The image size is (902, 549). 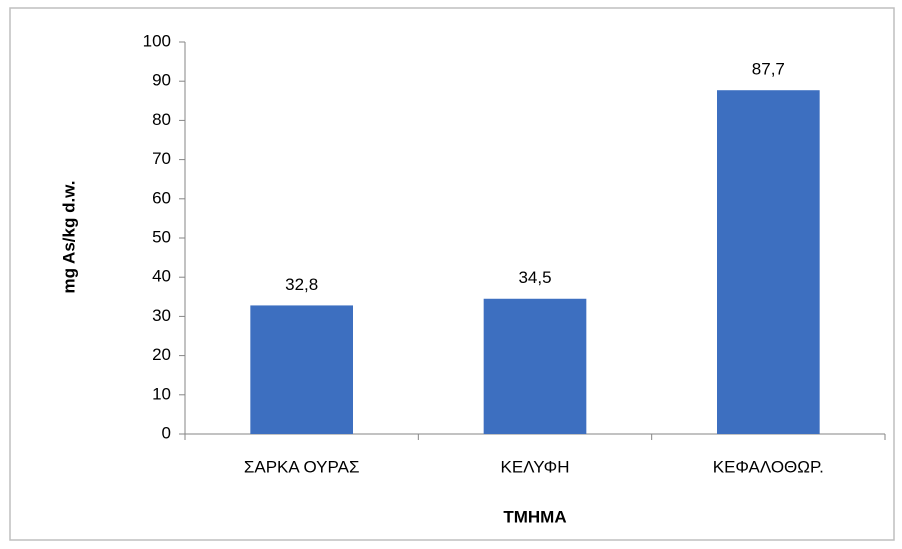 I want to click on x-tick-label: ΚΕΛΥΦΗ, so click(x=535, y=466).